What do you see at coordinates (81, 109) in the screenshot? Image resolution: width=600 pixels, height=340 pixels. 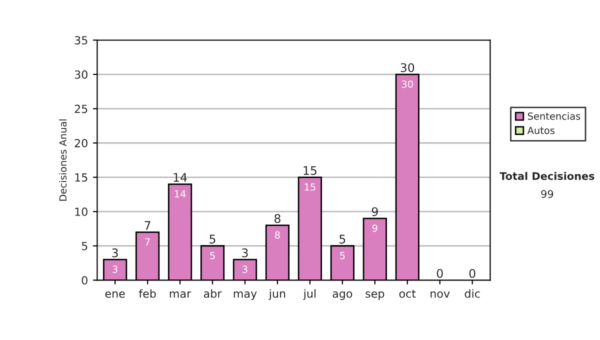 I see `y-tick-label: 25` at bounding box center [81, 109].